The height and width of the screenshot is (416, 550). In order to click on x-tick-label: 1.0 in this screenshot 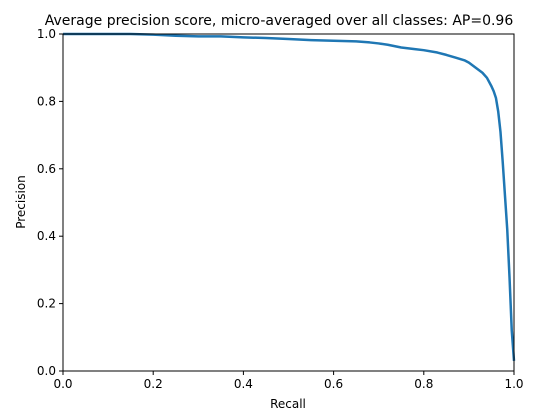, I will do `click(513, 384)`.